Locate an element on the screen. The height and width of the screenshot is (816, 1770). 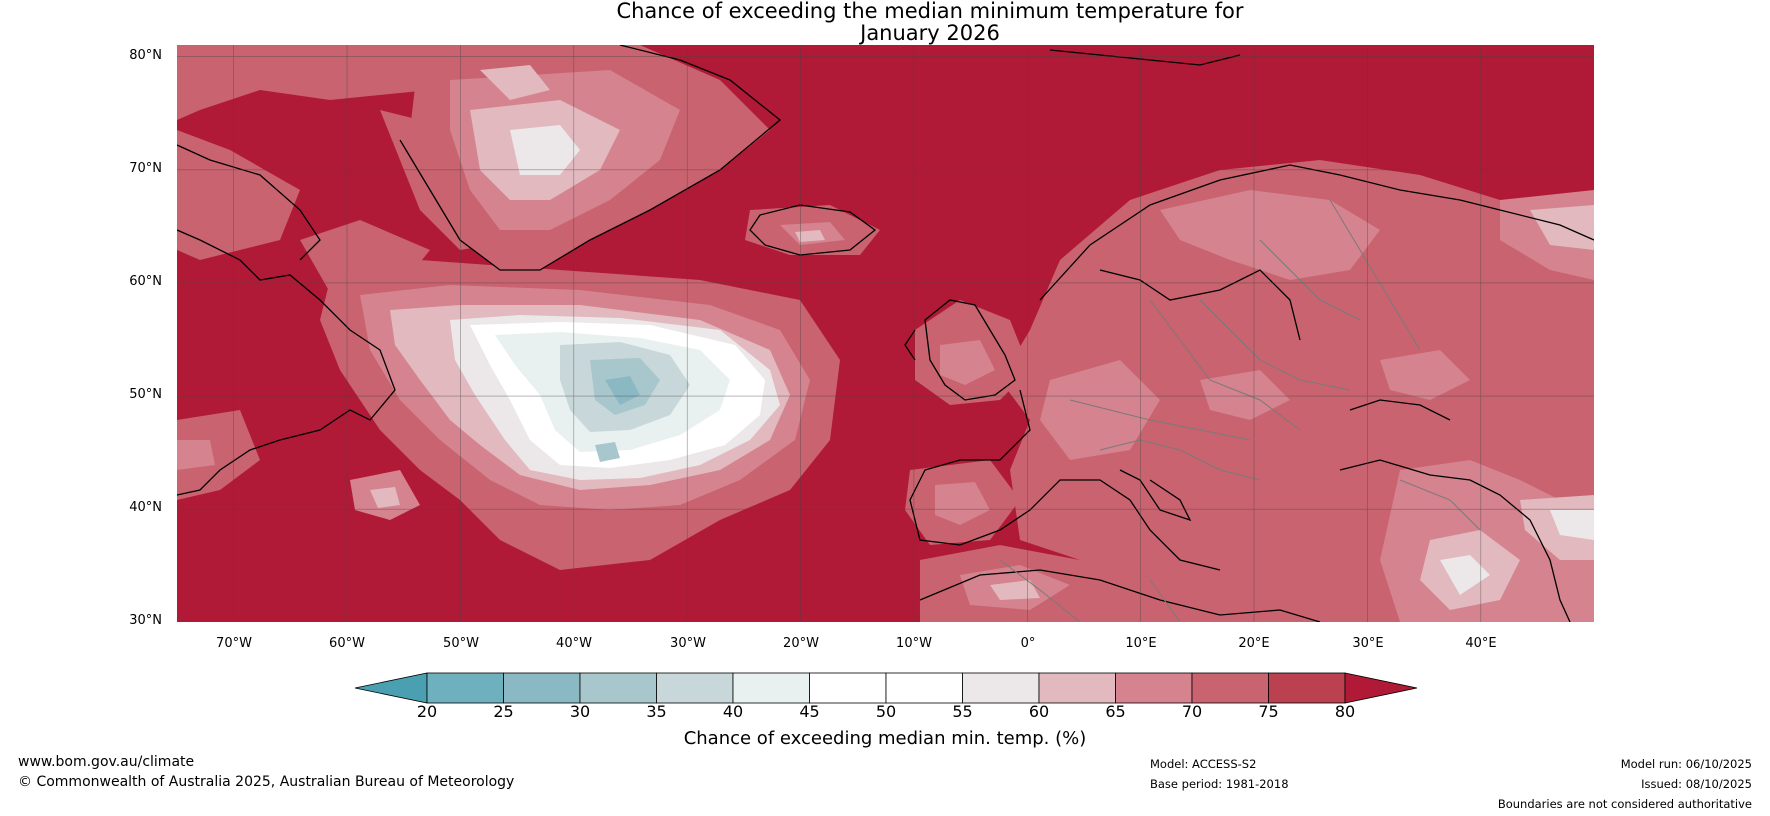
footer-website: www.bom.gov.au/climate is located at coordinates (106, 762).